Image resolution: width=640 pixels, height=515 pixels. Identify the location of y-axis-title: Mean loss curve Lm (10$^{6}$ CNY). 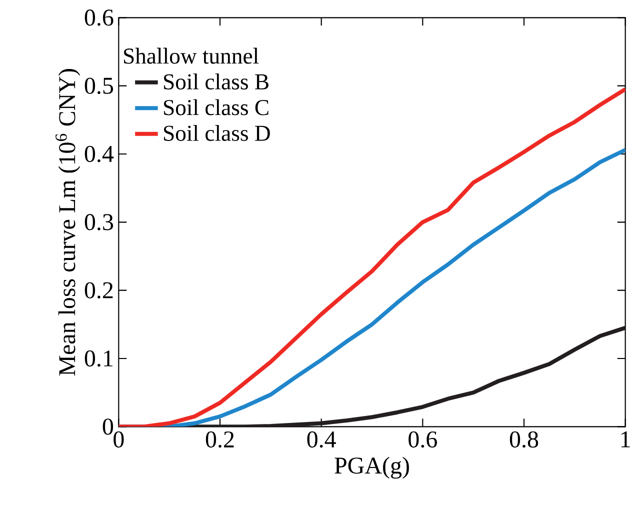
(68, 222).